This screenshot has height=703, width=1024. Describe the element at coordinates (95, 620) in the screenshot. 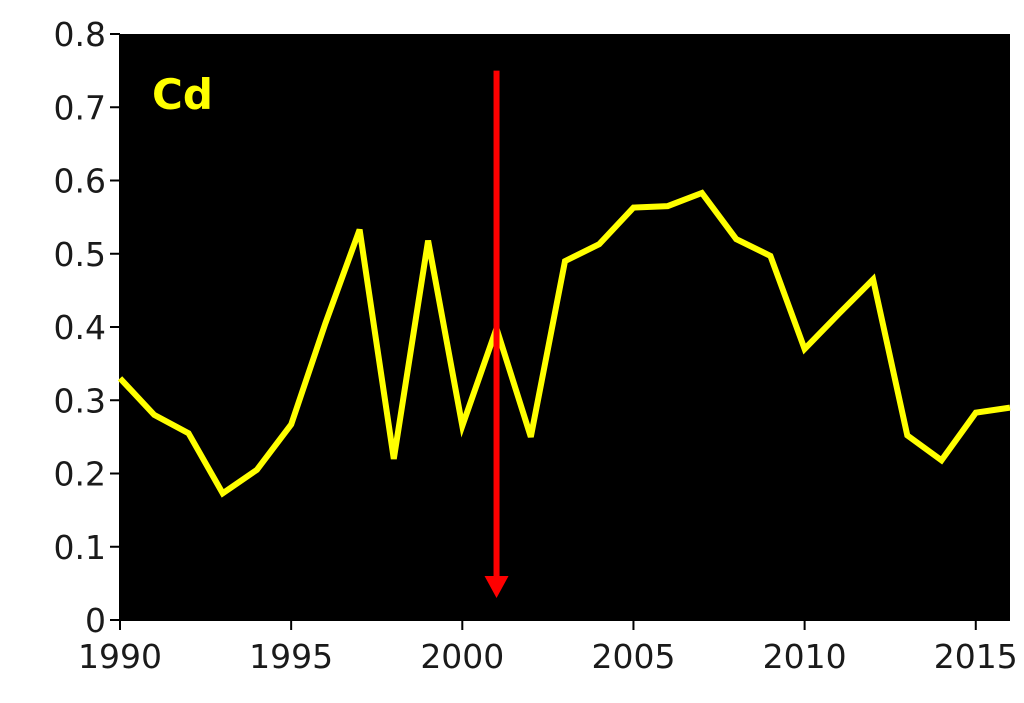

I see `y-tick-label: 0` at that location.